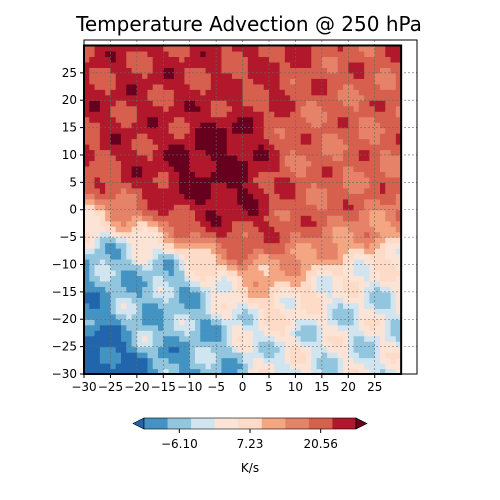 This screenshot has height=500, width=500. Describe the element at coordinates (348, 387) in the screenshot. I see `x-tick-label: 20` at that location.